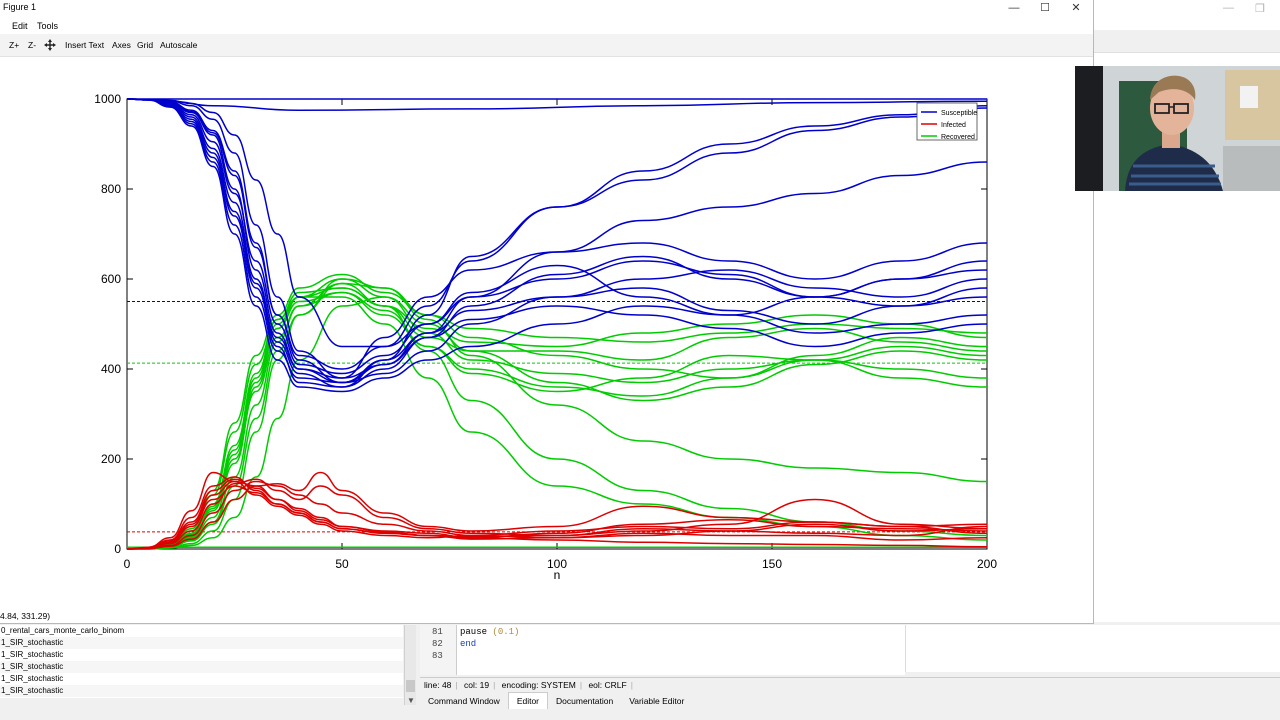  What do you see at coordinates (111, 279) in the screenshot?
I see `y-tick-label: 600` at bounding box center [111, 279].